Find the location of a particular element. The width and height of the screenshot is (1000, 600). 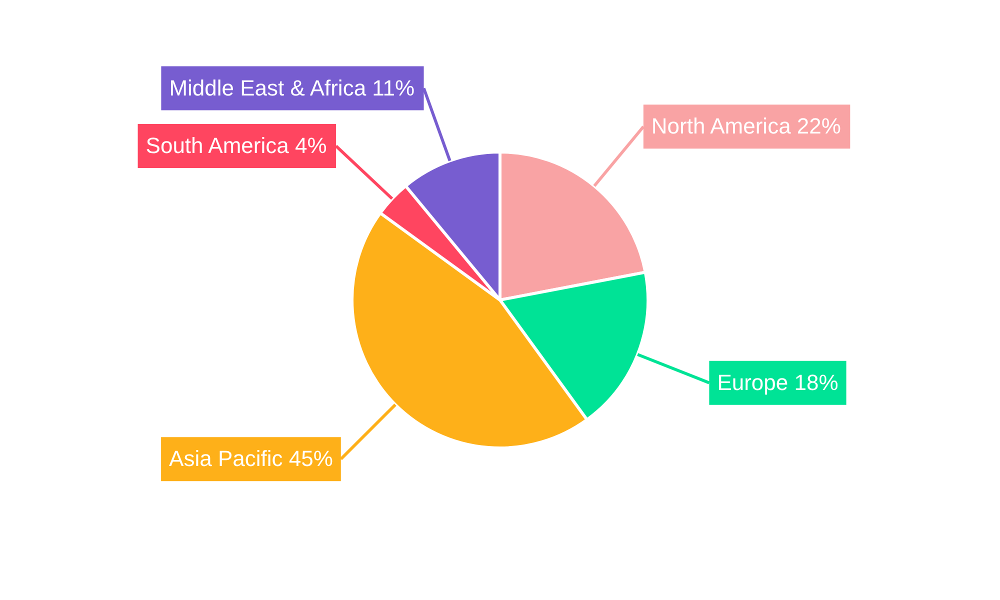

slice-label: Asia Pacific 45% is located at coordinates (251, 459).